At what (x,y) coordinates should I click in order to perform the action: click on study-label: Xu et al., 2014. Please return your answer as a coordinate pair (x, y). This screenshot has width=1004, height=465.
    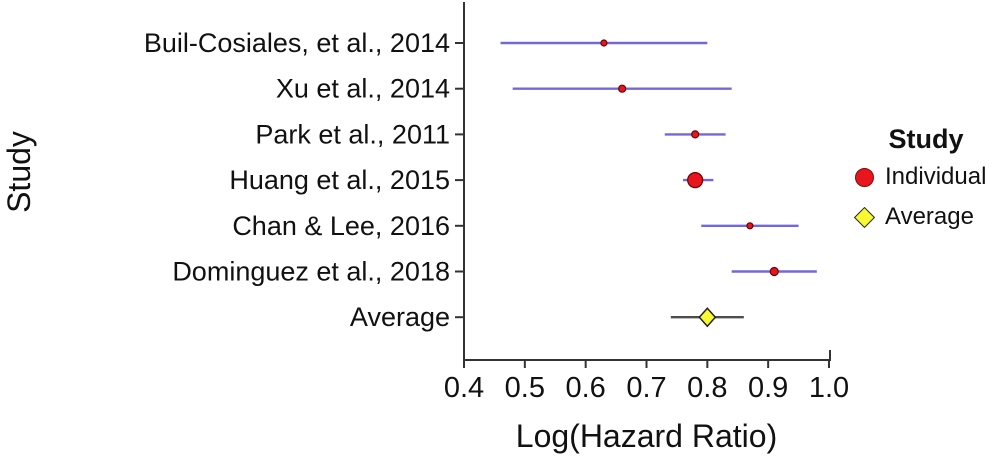
    Looking at the image, I should click on (363, 89).